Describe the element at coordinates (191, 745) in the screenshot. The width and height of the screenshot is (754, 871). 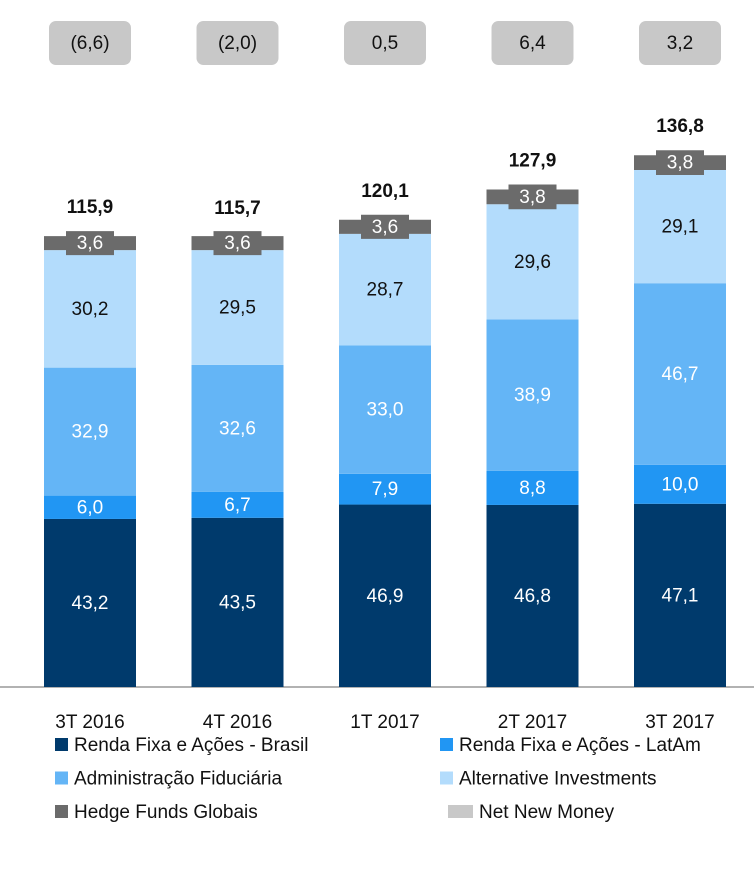
I see `legend-label: Renda Fixa e Ações - Brasil` at that location.